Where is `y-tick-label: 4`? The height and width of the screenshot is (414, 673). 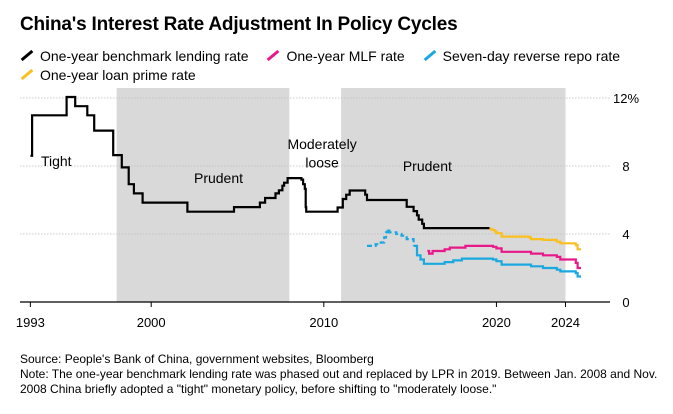 y-tick-label: 4 is located at coordinates (625, 234).